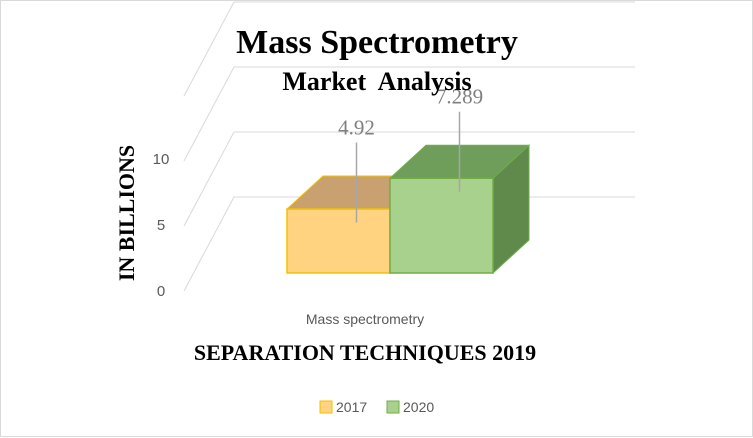 Image resolution: width=753 pixels, height=438 pixels. I want to click on data-label-2020: 7.289, so click(459, 97).